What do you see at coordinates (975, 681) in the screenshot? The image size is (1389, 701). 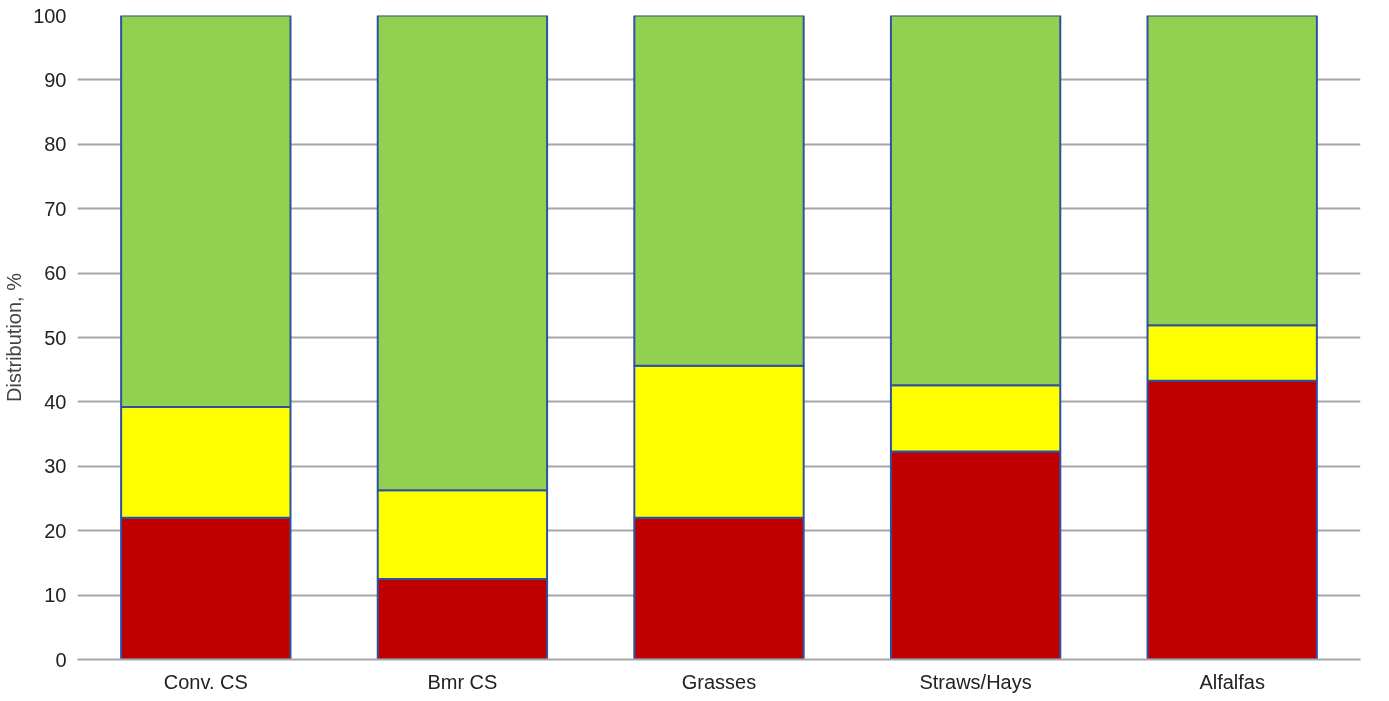 I see `x-tick-label: Straws/Hays` at bounding box center [975, 681].